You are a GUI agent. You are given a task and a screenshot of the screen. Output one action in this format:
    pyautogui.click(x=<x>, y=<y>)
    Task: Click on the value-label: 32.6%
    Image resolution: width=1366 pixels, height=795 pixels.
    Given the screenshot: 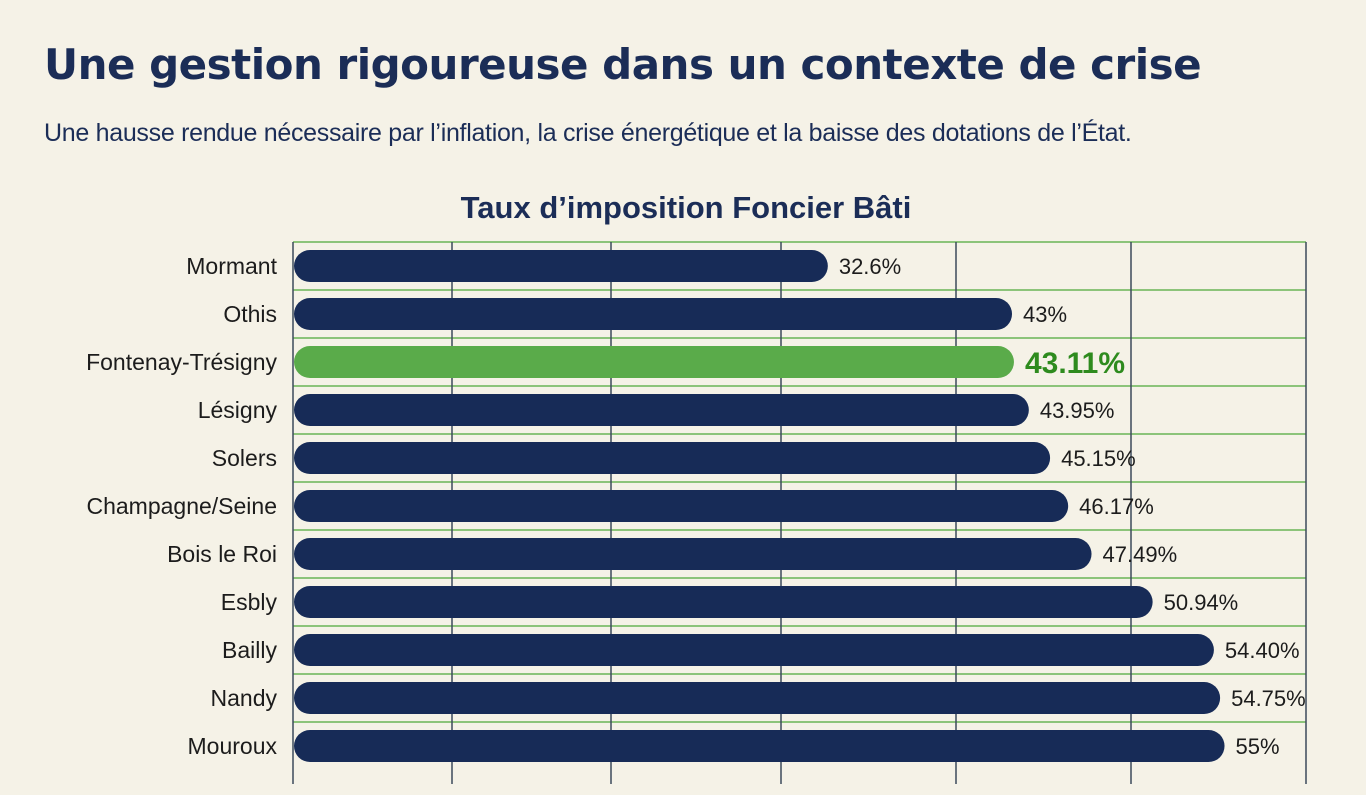 What is the action you would take?
    pyautogui.click(x=870, y=266)
    